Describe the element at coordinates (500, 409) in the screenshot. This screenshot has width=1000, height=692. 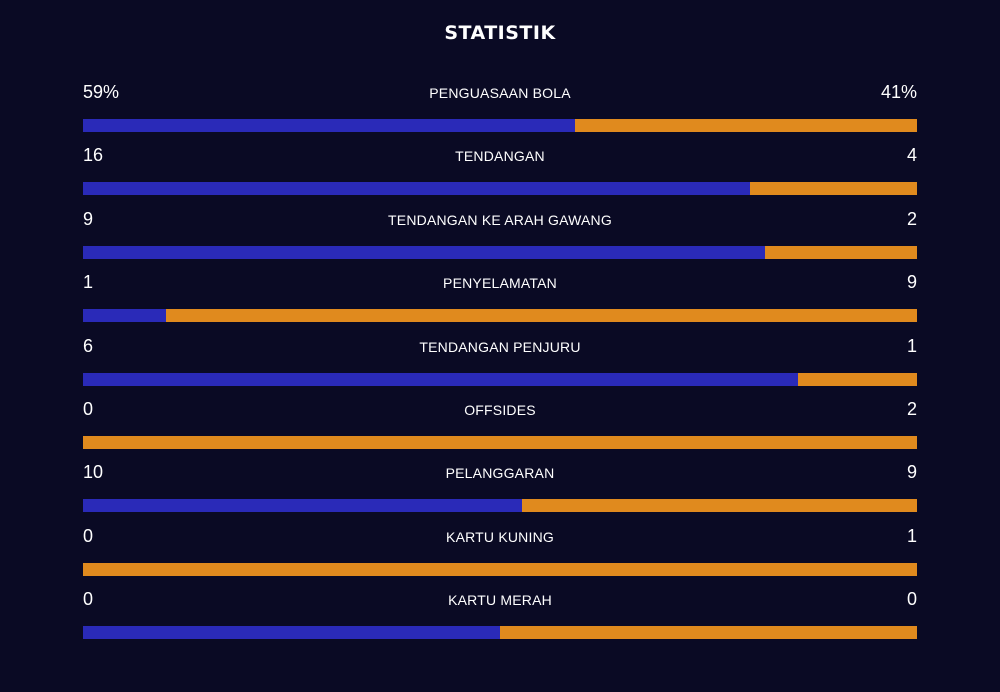
I see `stat-label: OFFSIDES` at that location.